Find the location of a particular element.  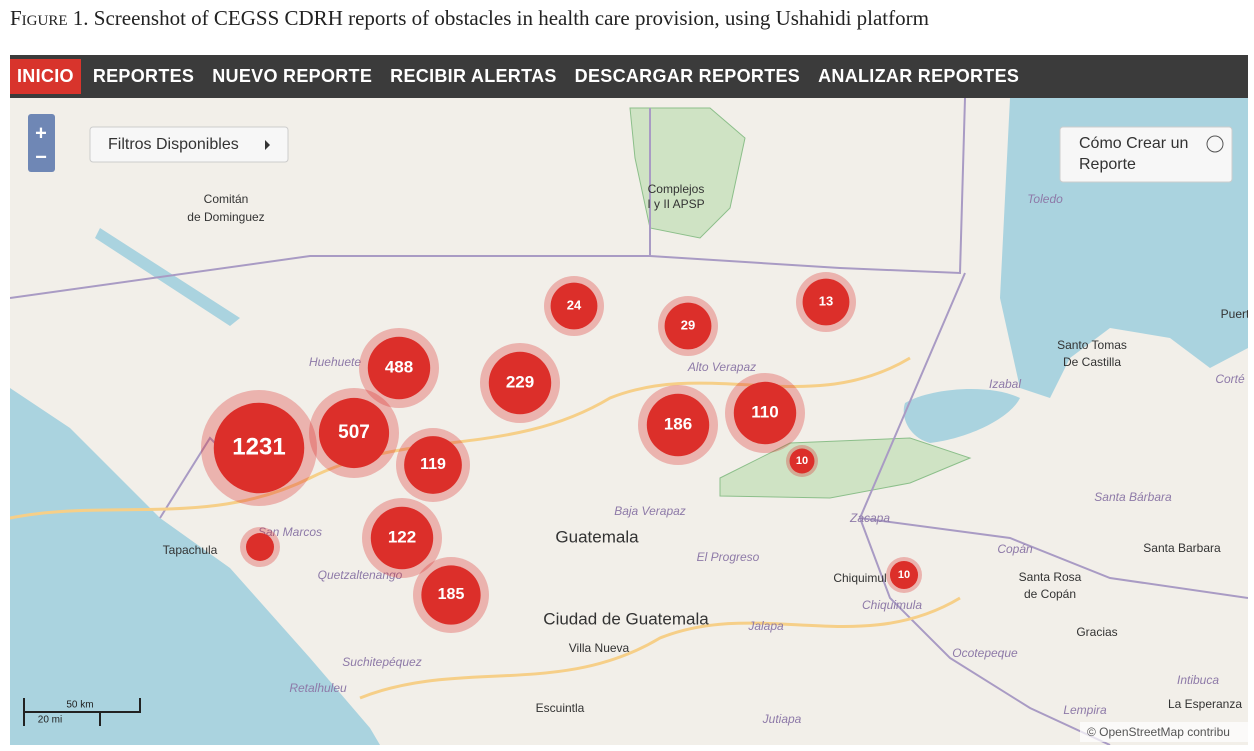

cluster-count: 488 is located at coordinates (399, 366).